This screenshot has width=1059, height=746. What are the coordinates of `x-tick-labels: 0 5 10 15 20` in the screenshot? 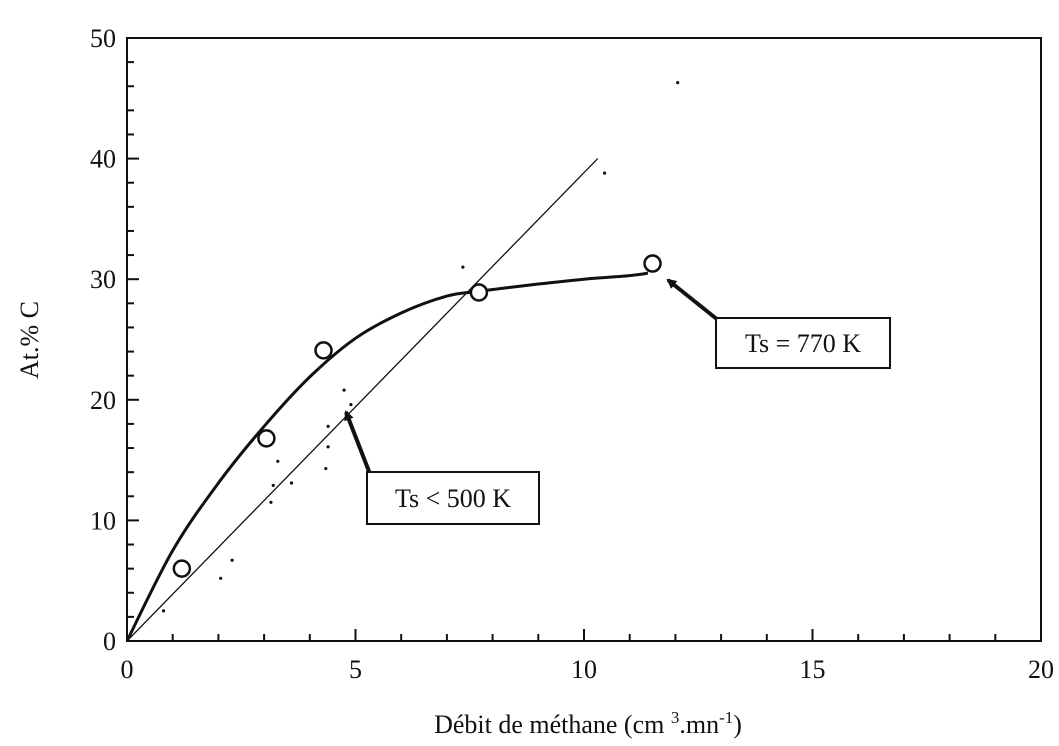 It's located at (588, 669).